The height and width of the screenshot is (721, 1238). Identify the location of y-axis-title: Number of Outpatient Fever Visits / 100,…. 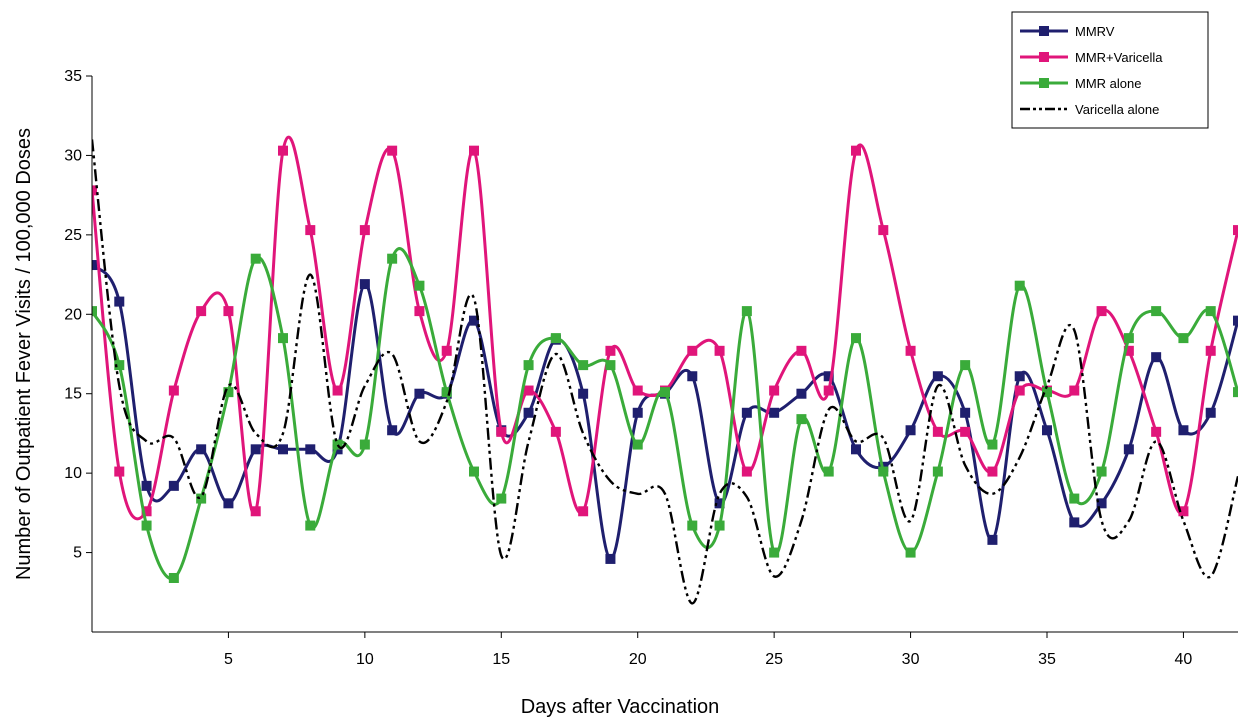
(24, 354).